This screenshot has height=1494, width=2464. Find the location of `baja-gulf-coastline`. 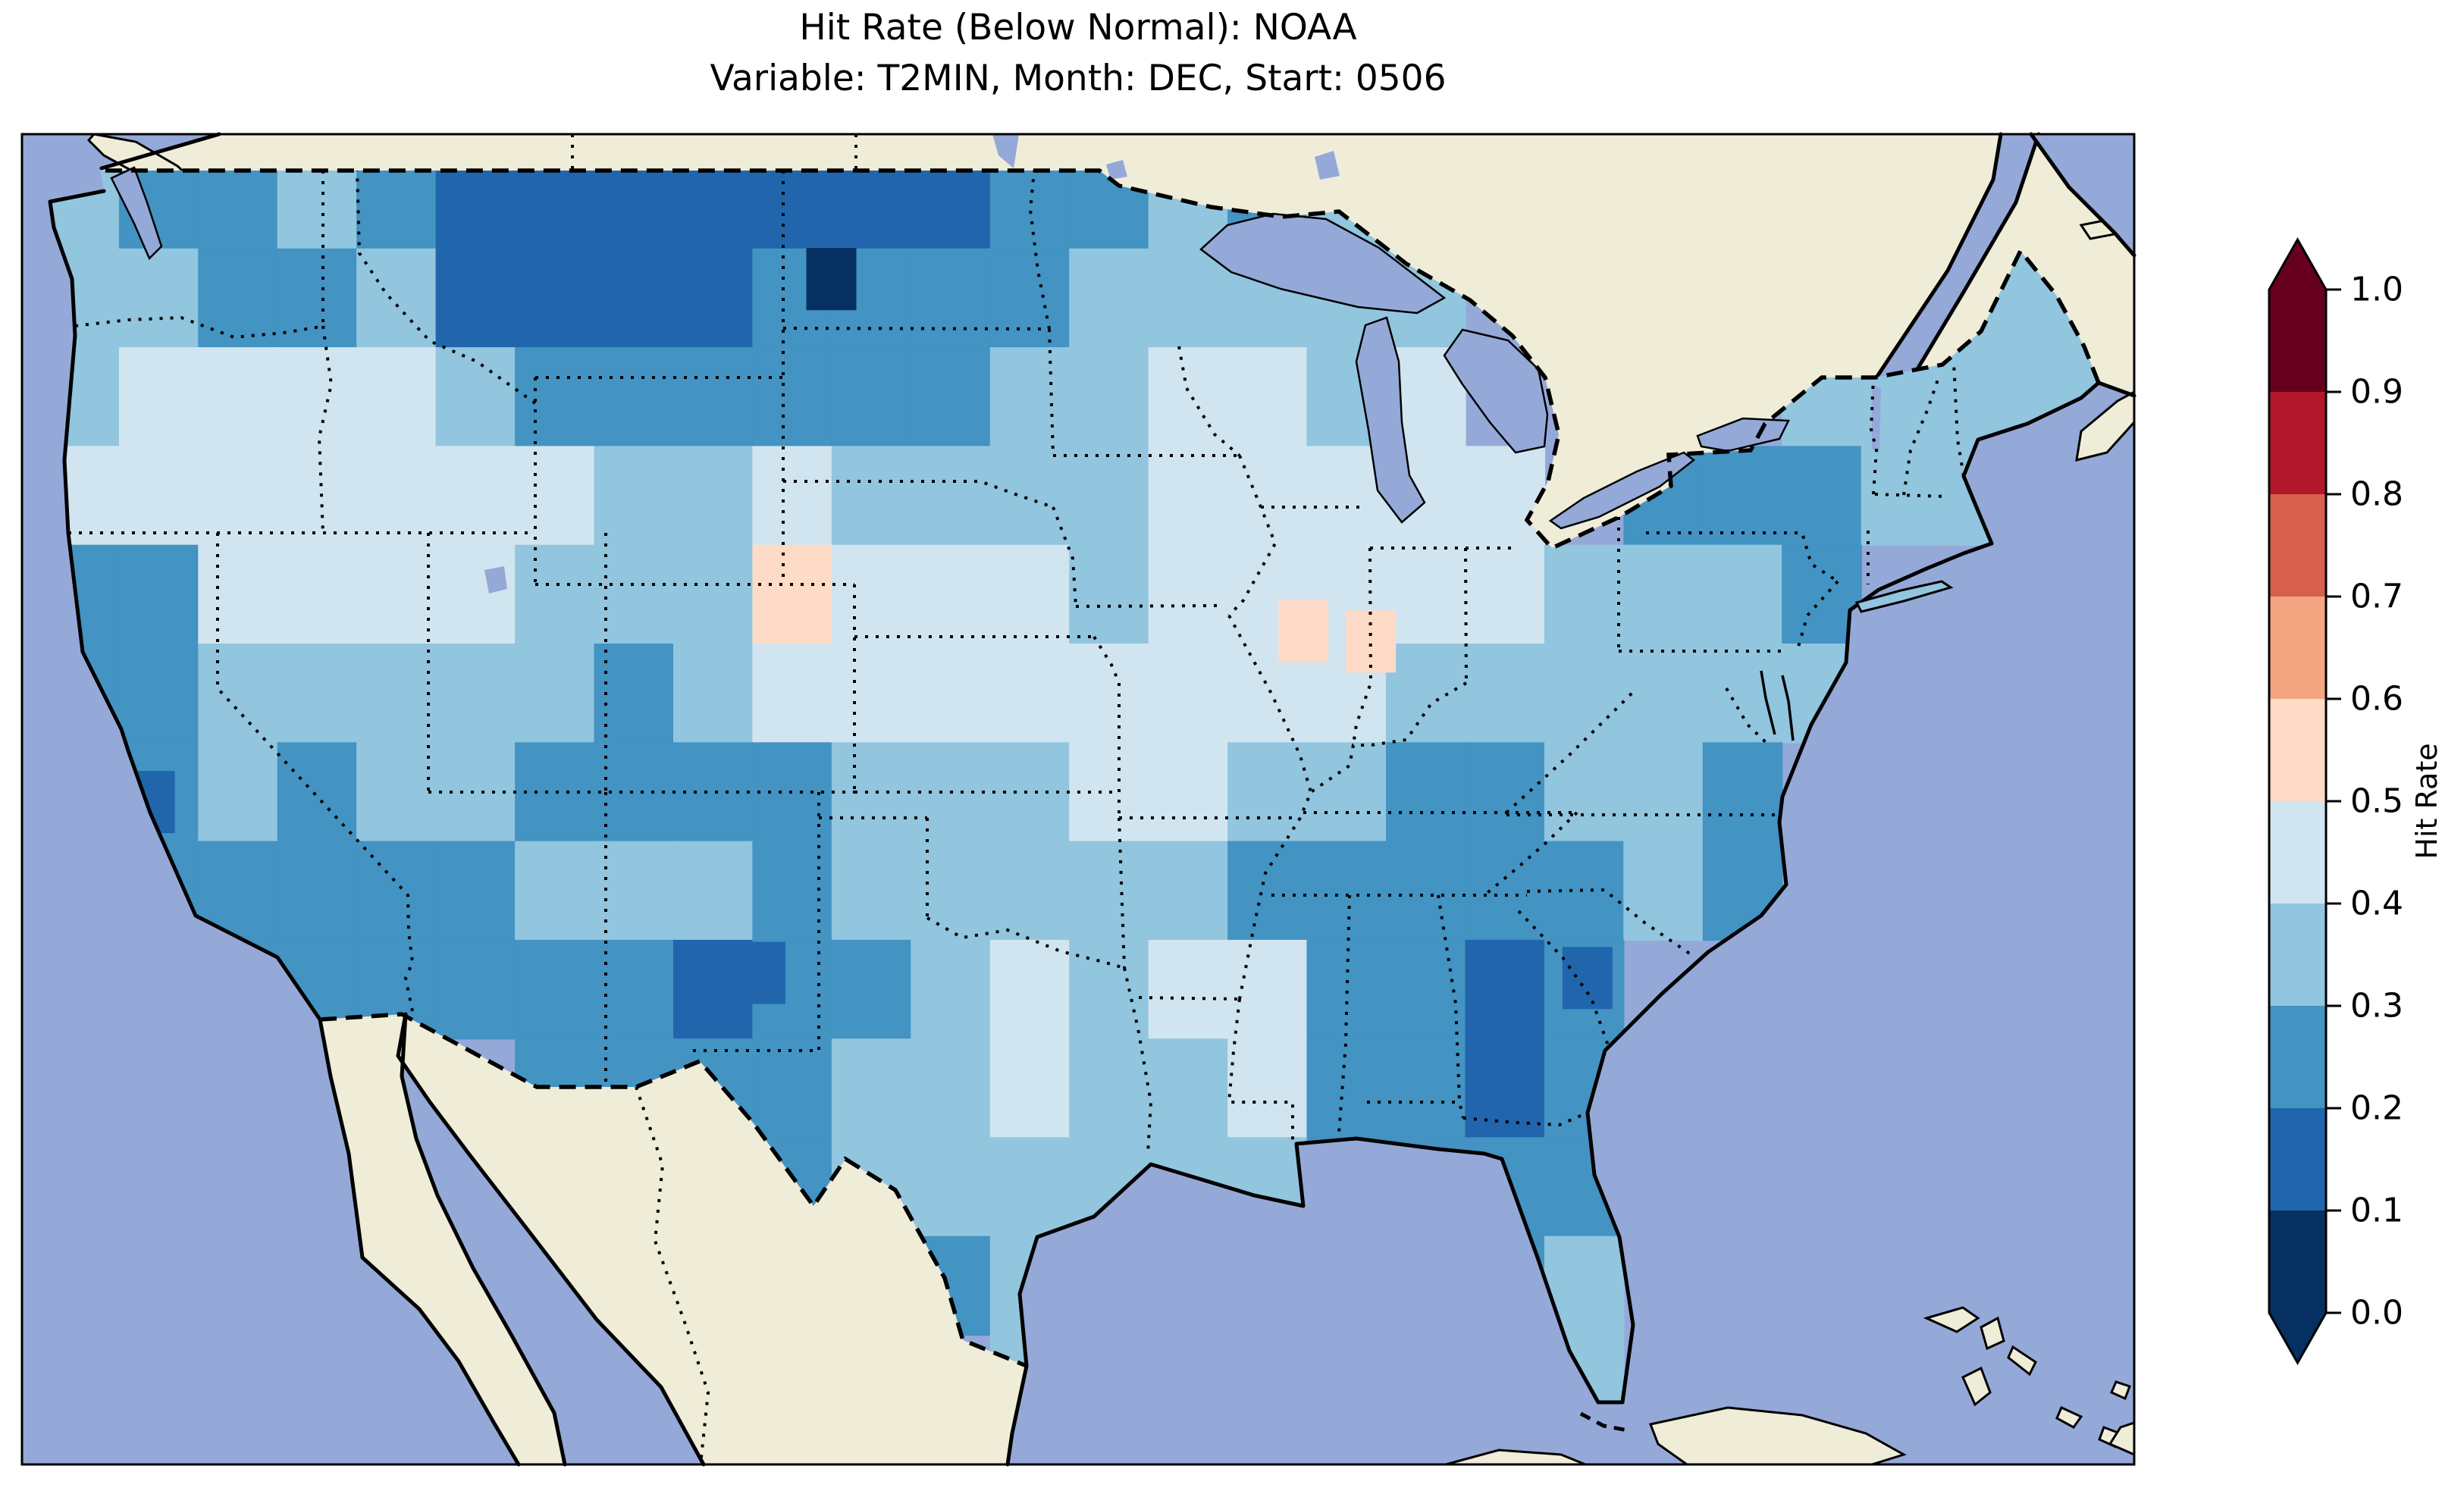

baja-gulf-coastline is located at coordinates (484, 1239).